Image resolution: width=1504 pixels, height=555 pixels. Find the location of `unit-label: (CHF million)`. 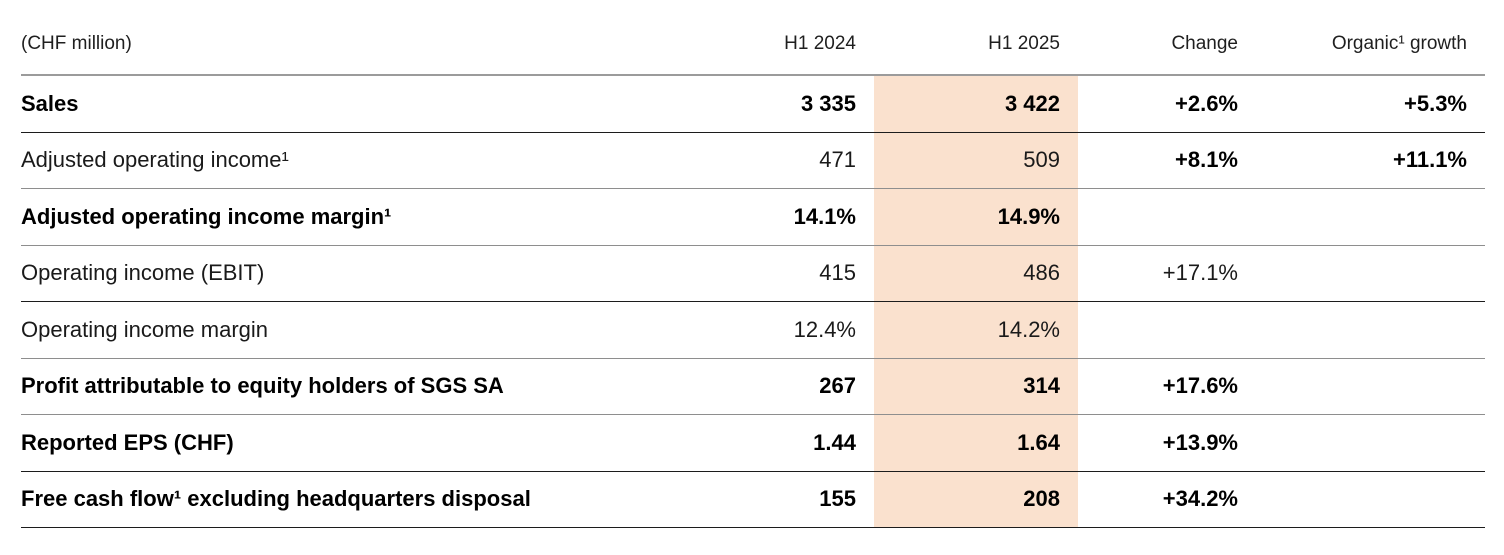

unit-label: (CHF million) is located at coordinates (76, 43).